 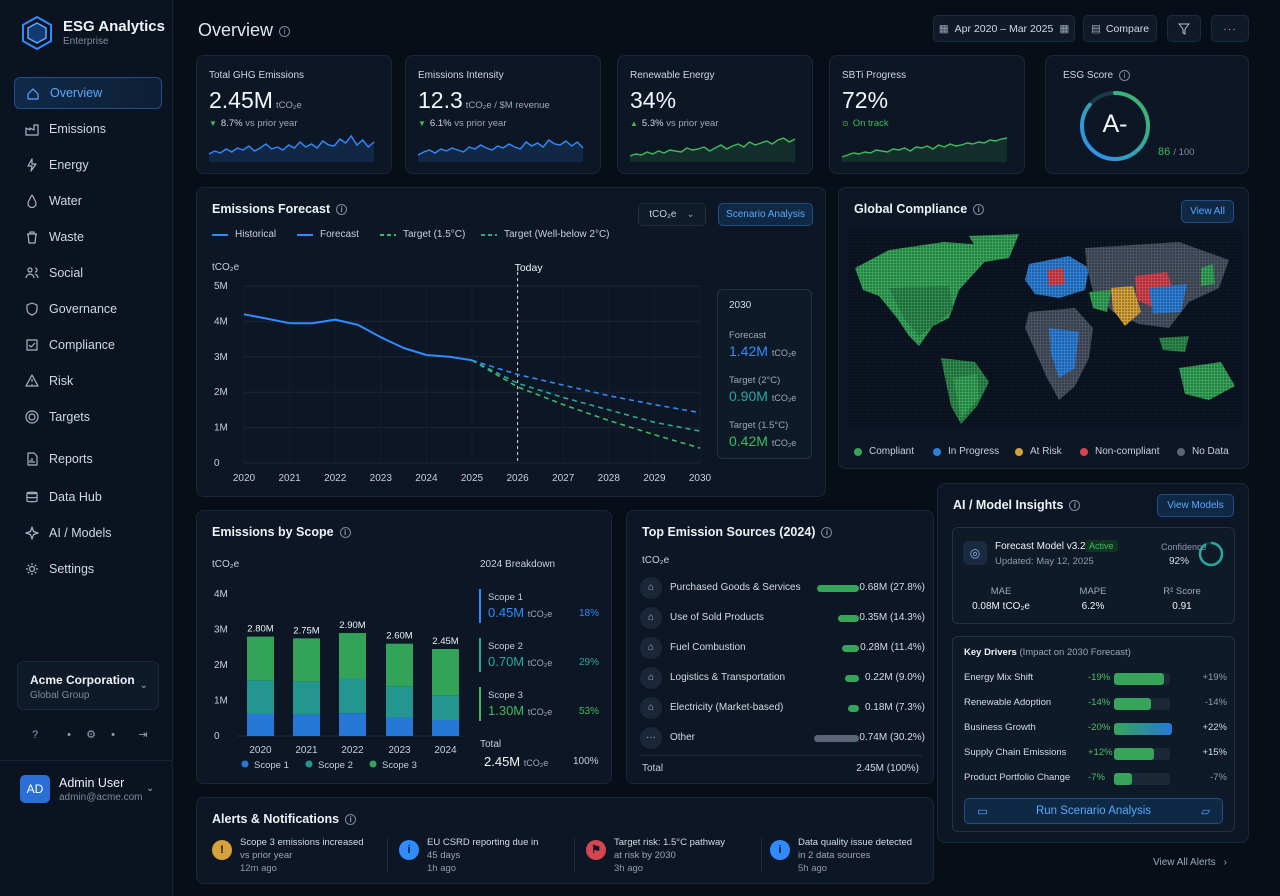 I want to click on filter-button, so click(x=1184, y=28).